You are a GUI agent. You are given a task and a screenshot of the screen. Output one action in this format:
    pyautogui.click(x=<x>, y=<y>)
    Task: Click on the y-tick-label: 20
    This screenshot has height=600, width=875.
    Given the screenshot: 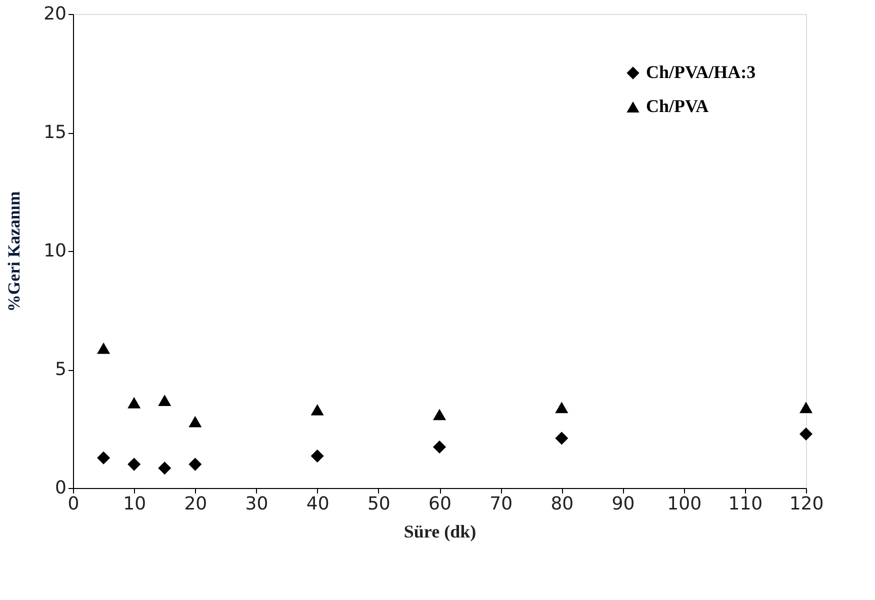 What is the action you would take?
    pyautogui.click(x=55, y=14)
    